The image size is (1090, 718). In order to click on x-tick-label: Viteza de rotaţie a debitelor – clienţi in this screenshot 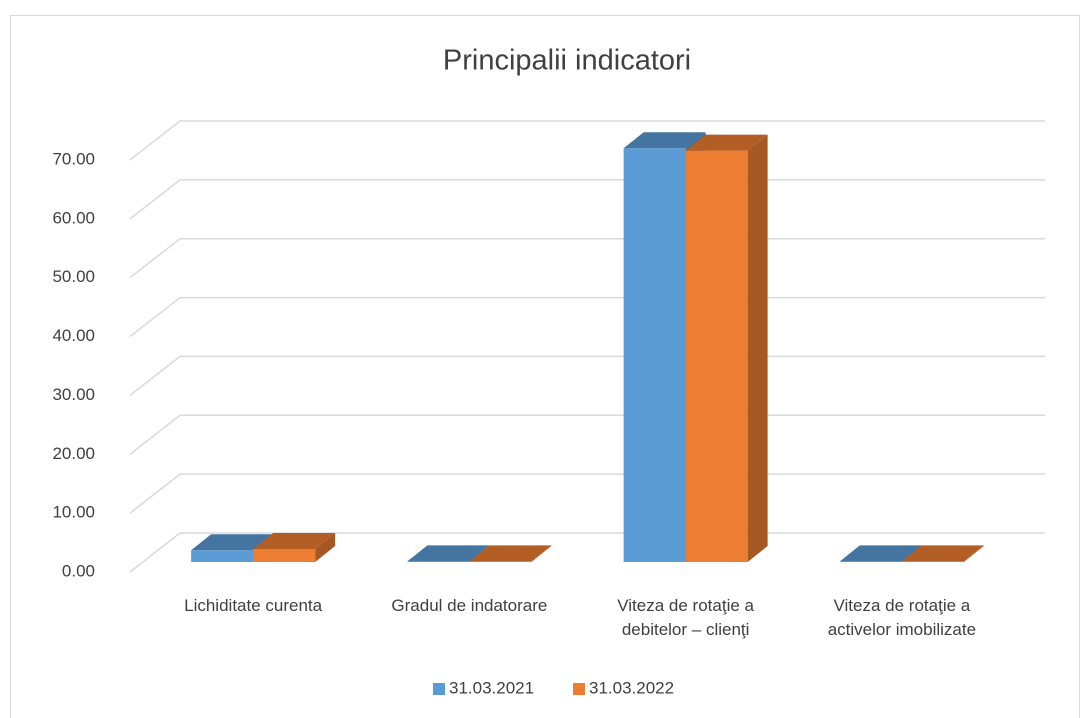, I will do `click(685, 617)`.